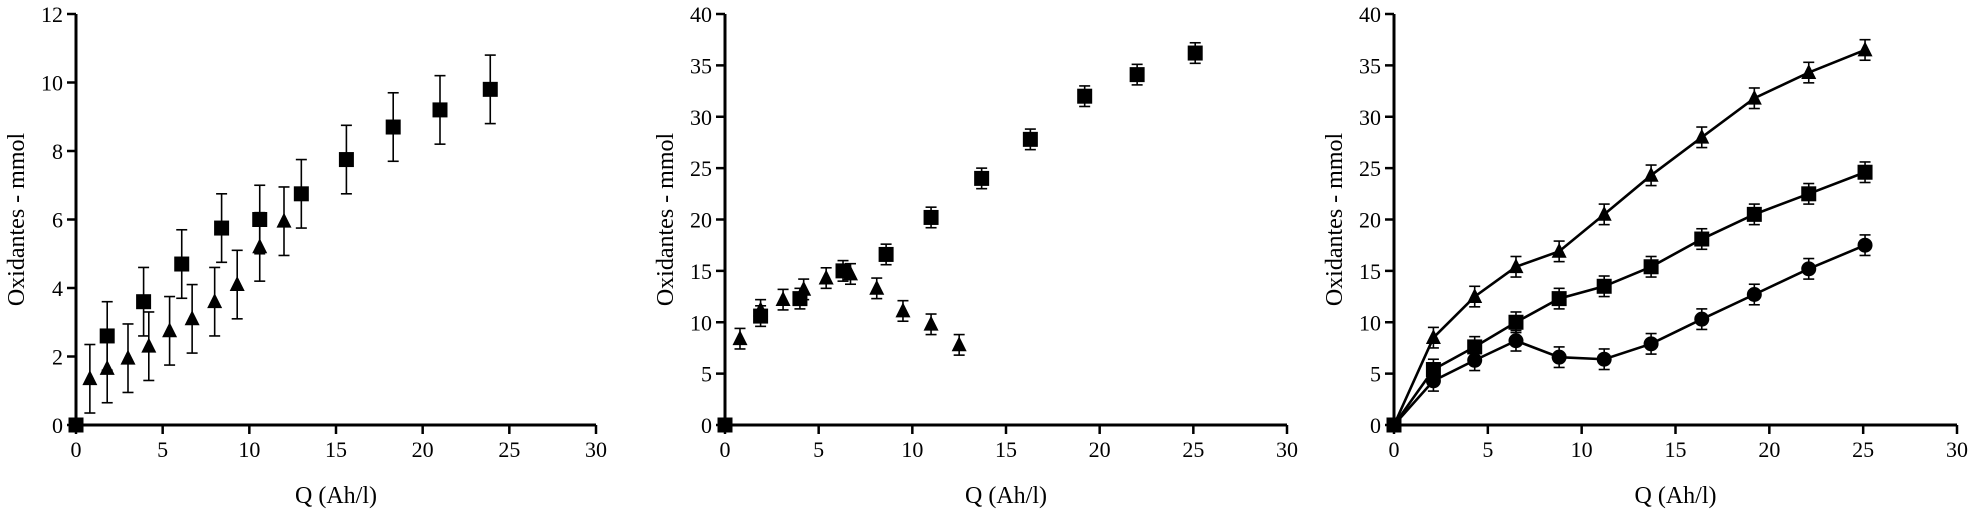  Describe the element at coordinates (1370, 14) in the screenshot. I see `y-tick-label: 40` at that location.